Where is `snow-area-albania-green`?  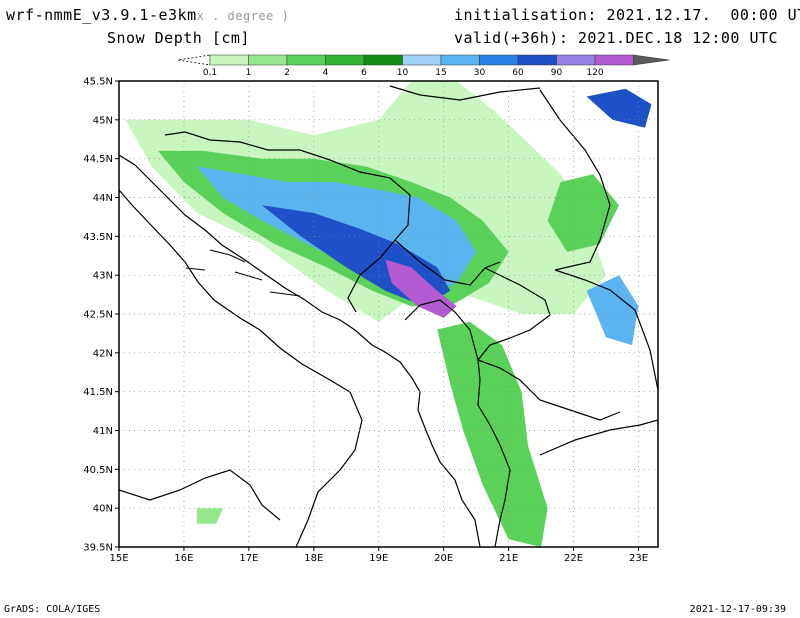 snow-area-albania-green is located at coordinates (492, 434).